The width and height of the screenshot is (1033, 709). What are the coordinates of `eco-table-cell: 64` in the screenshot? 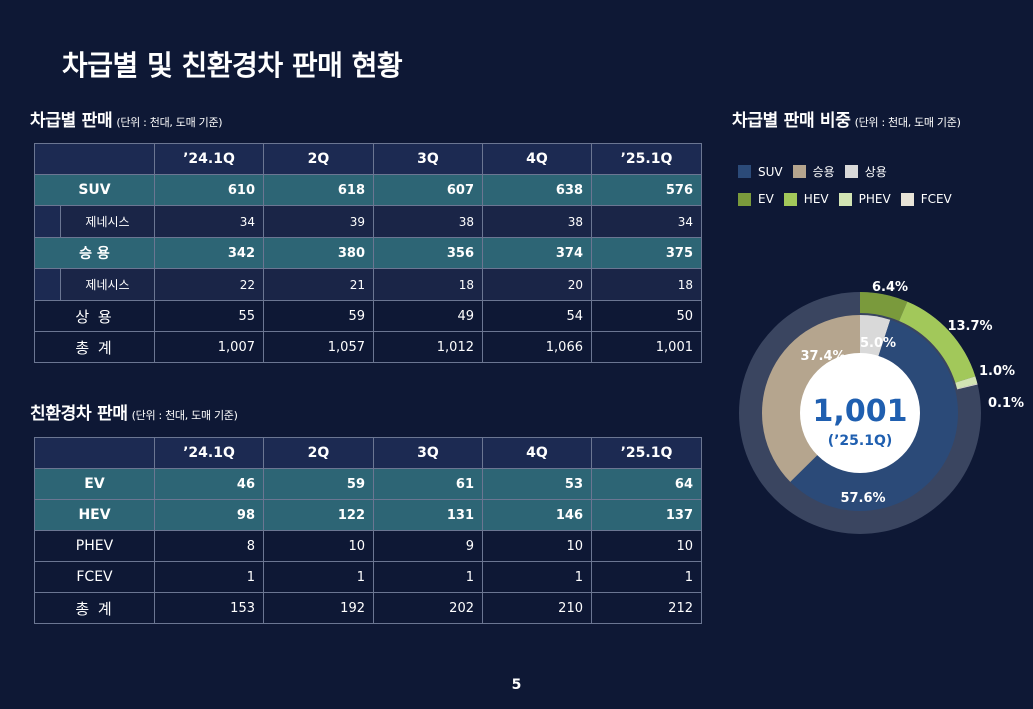 It's located at (646, 484).